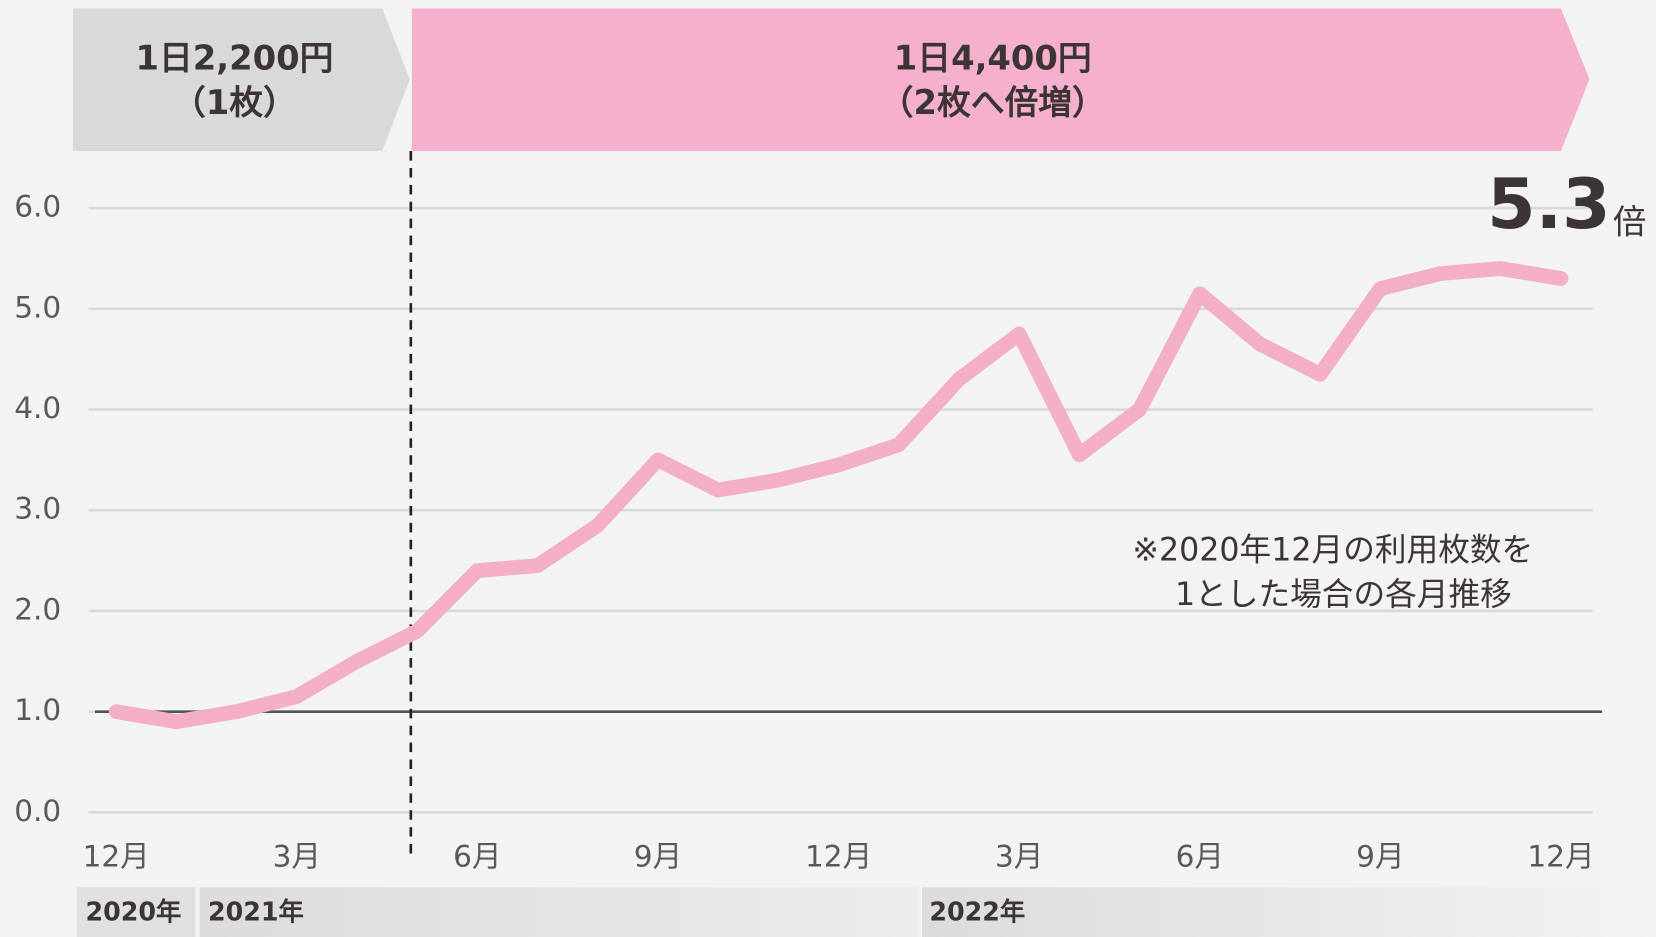 This screenshot has width=1656, height=937. I want to click on annotation: 1とした場合の各月推移, so click(1343, 595).